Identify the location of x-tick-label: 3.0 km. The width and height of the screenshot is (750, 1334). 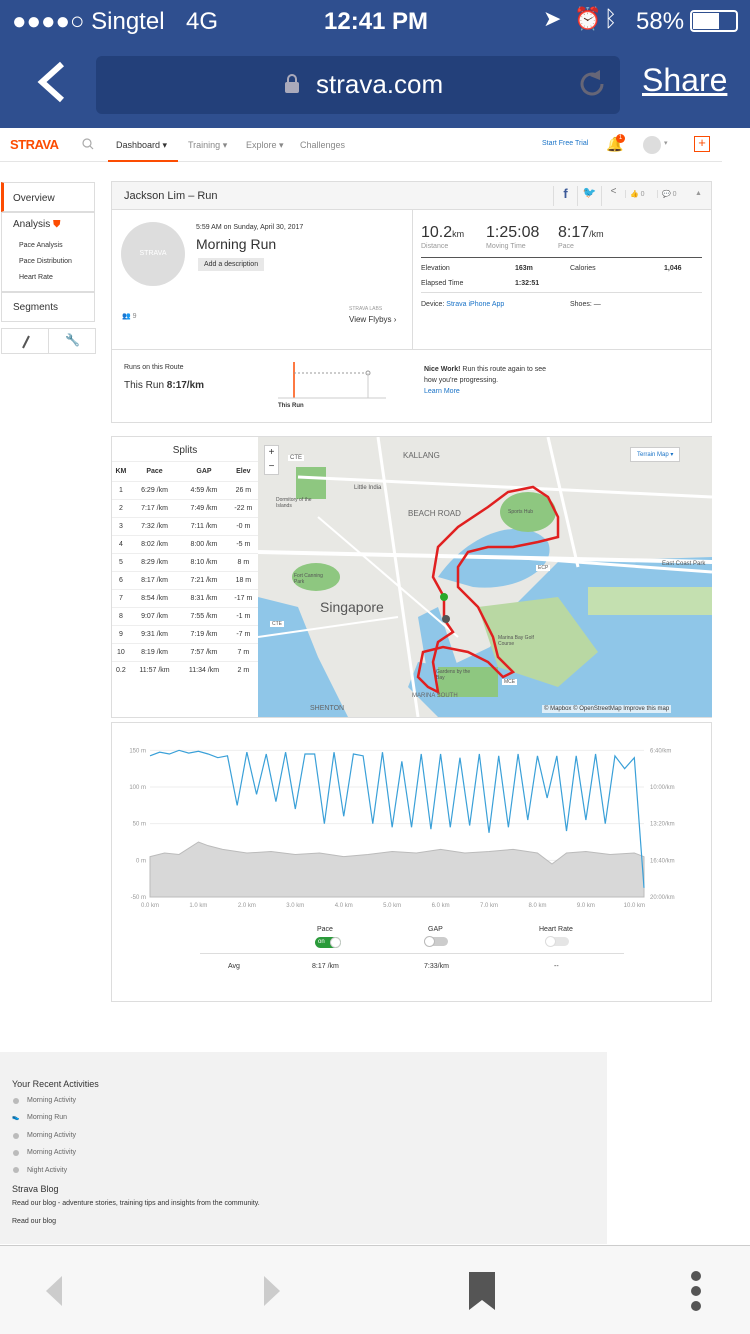
(295, 906).